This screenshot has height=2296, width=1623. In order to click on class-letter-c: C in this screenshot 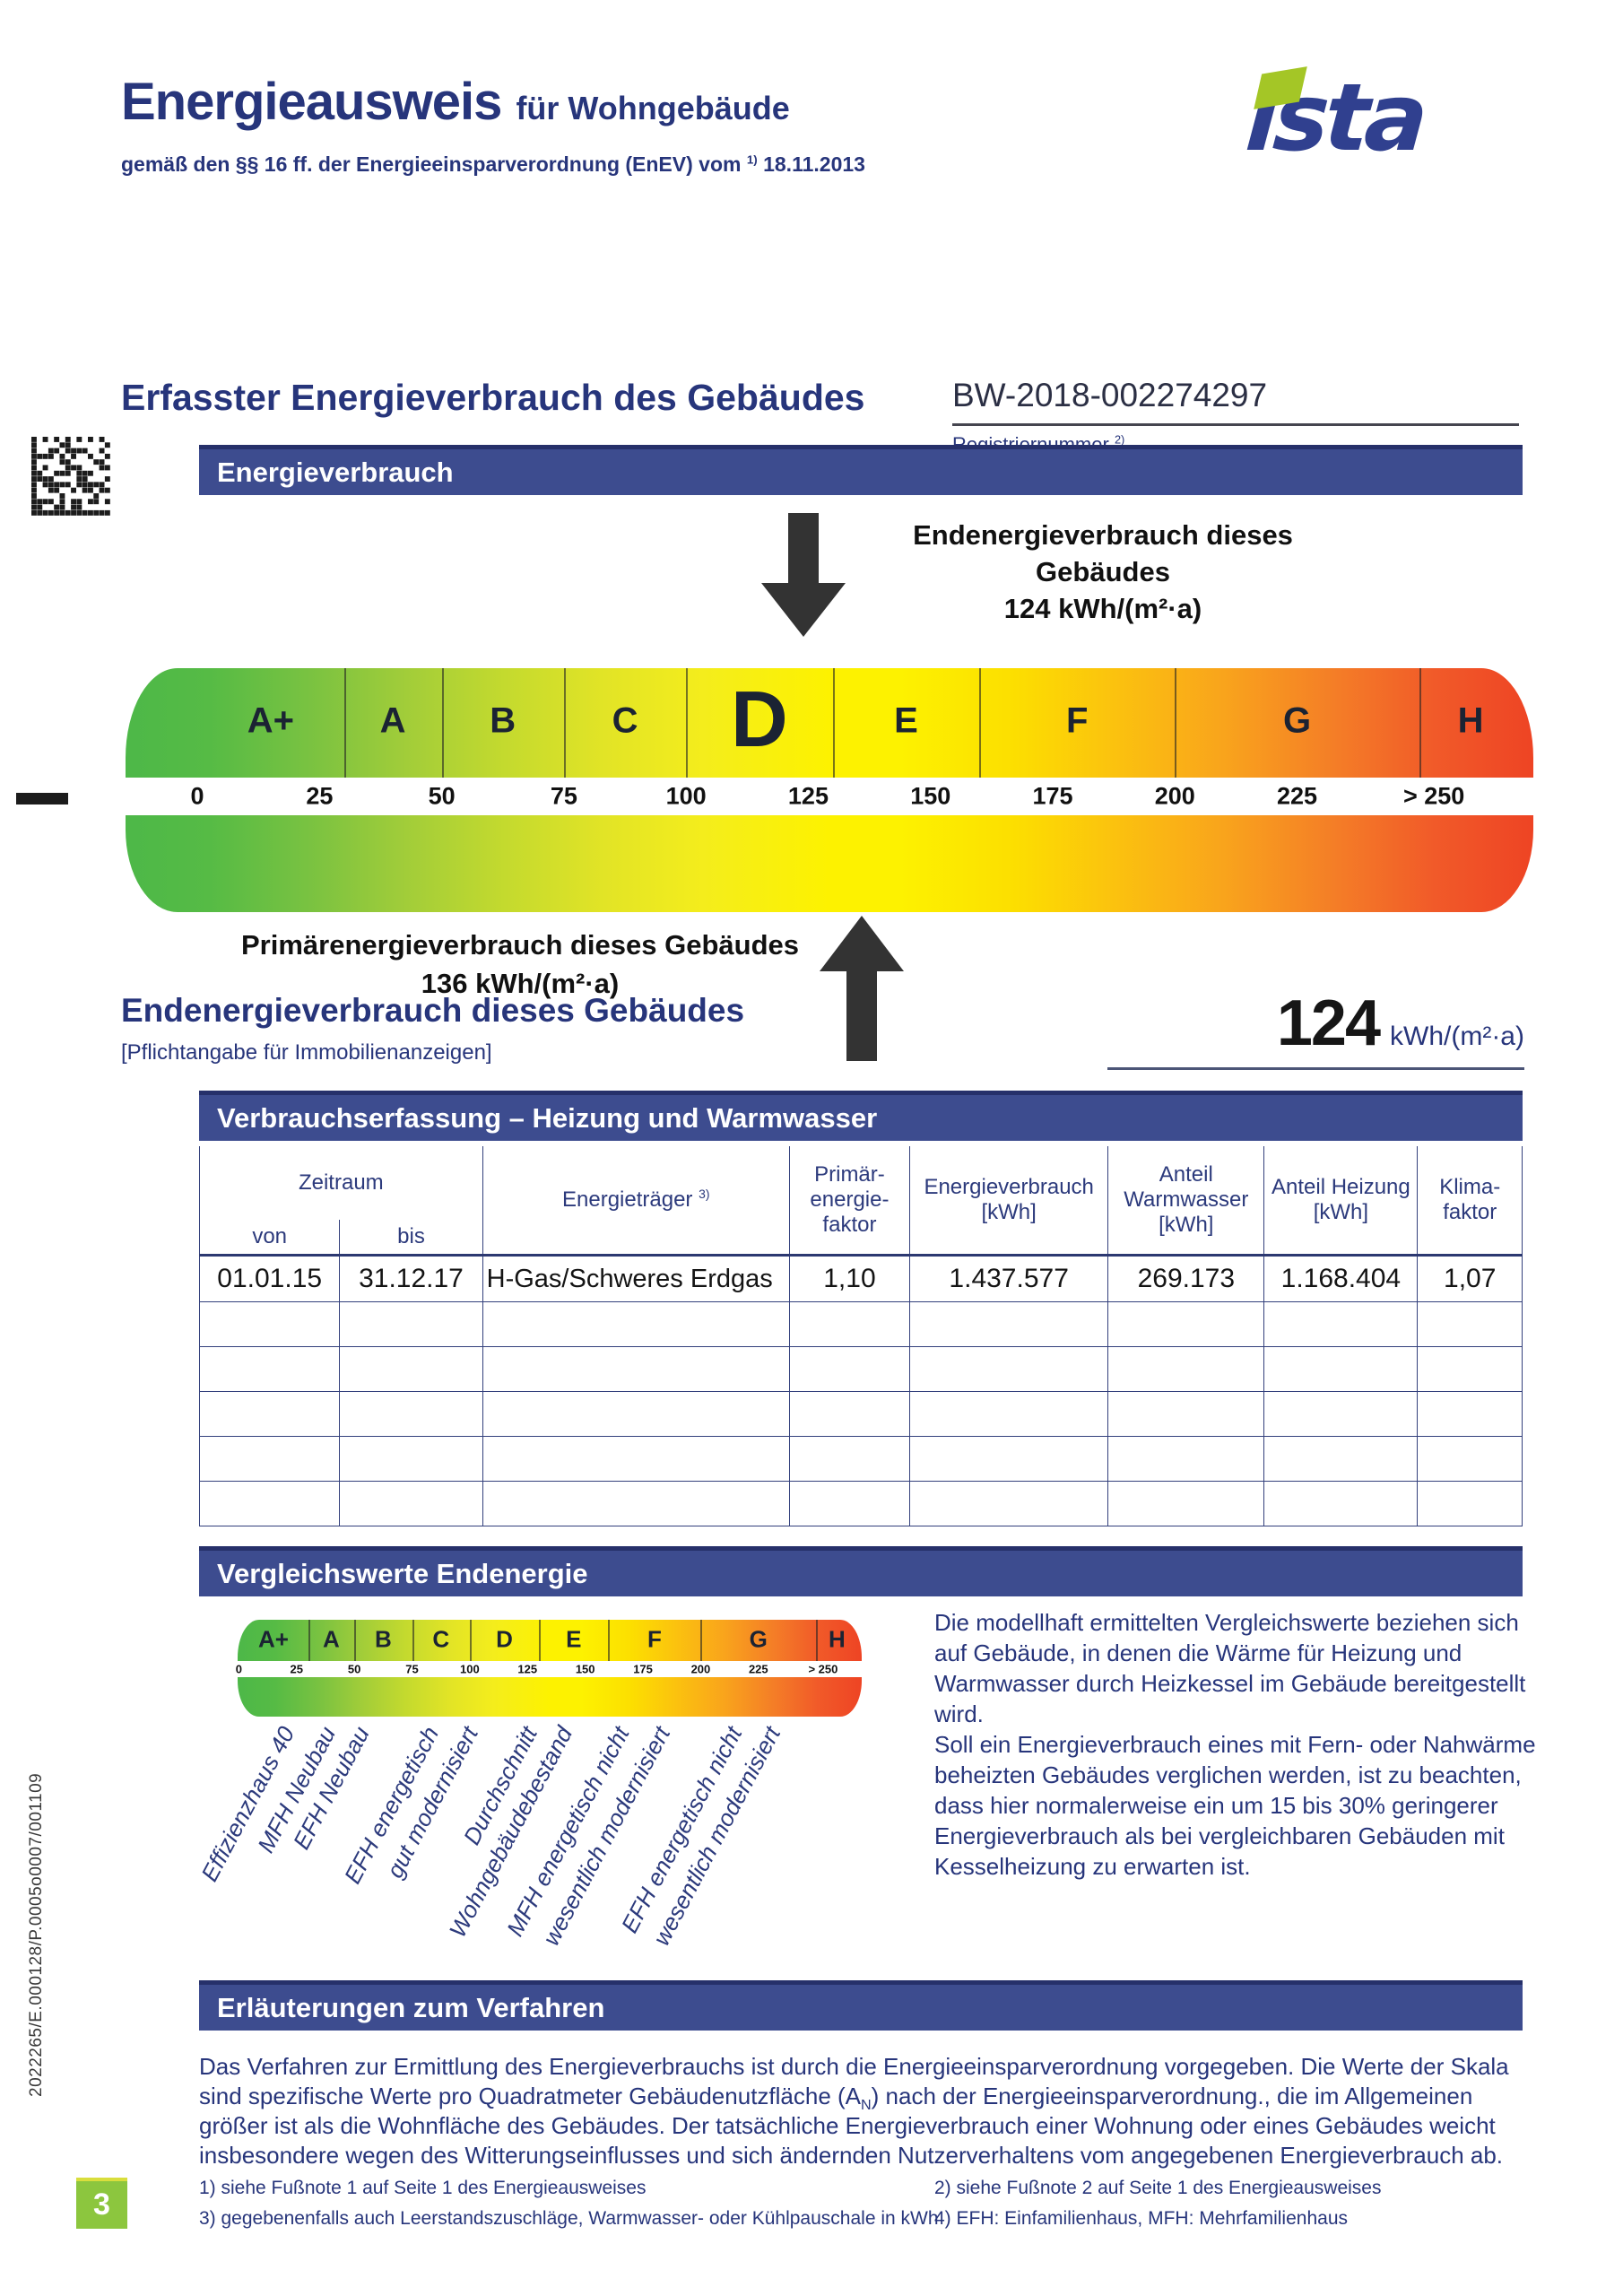, I will do `click(625, 720)`.